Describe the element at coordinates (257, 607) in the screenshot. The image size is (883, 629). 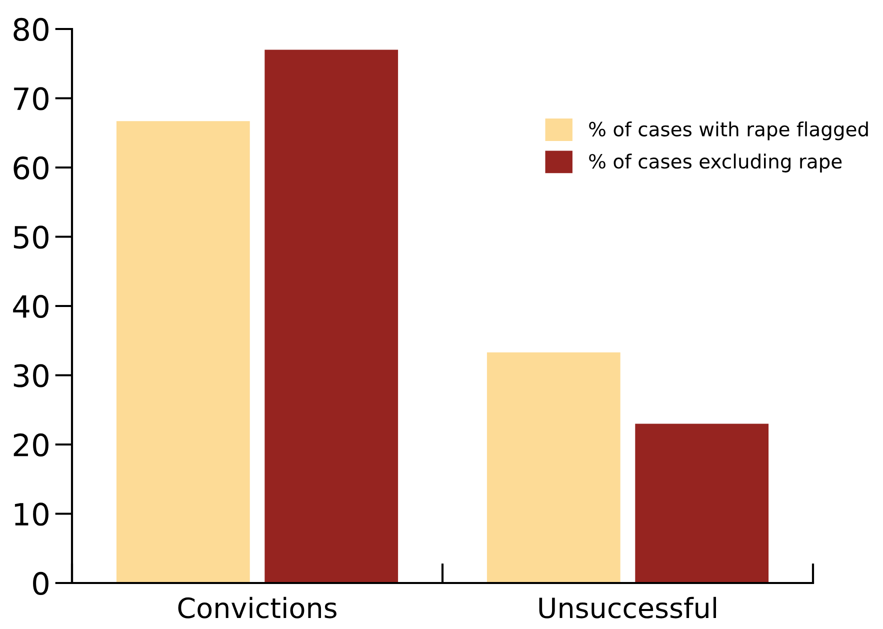
I see `x-tick-label: Convictions` at that location.